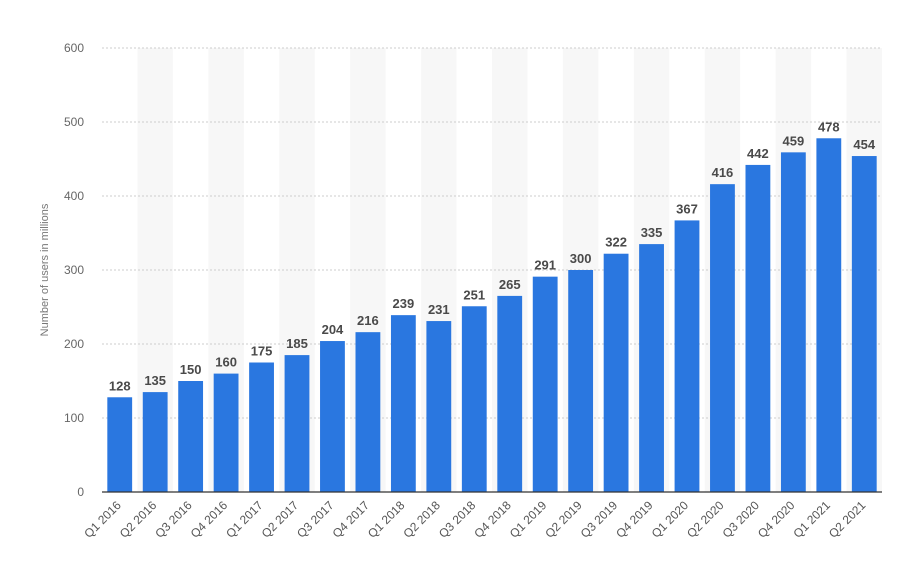 The width and height of the screenshot is (900, 584). What do you see at coordinates (581, 258) in the screenshot?
I see `data-label: 300` at bounding box center [581, 258].